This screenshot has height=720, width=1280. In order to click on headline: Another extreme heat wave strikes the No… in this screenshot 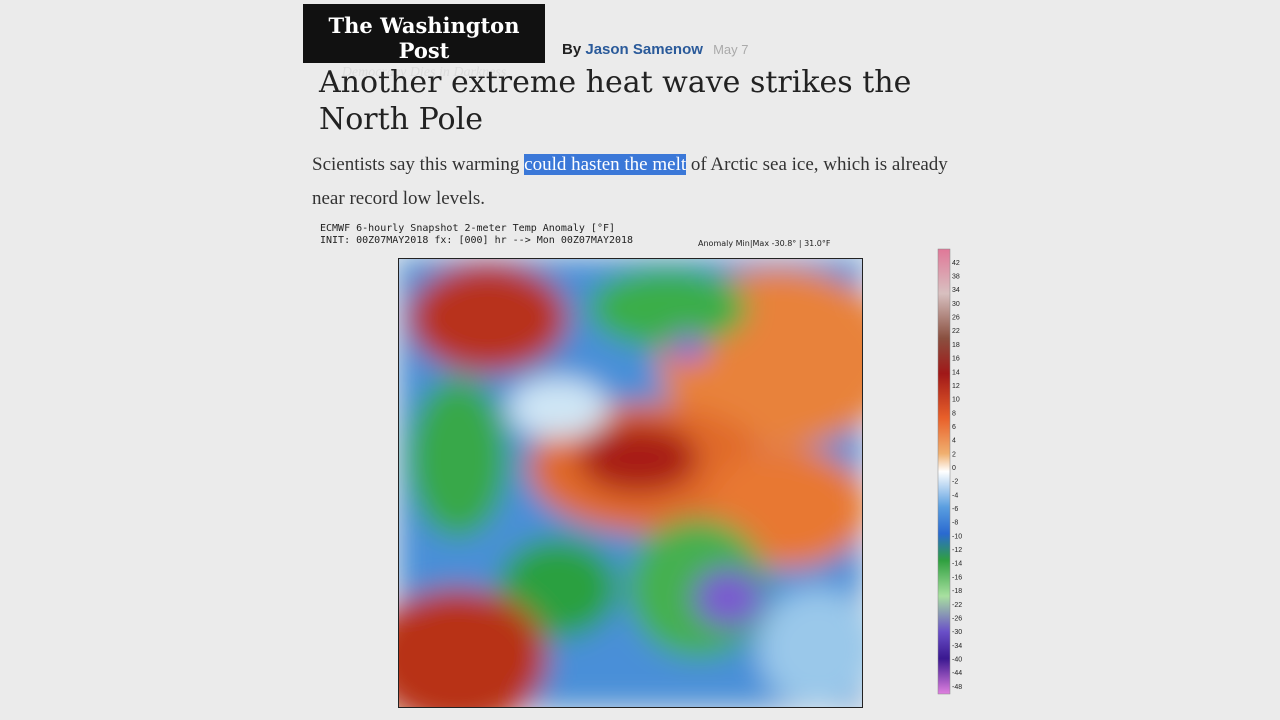, I will do `click(615, 101)`.